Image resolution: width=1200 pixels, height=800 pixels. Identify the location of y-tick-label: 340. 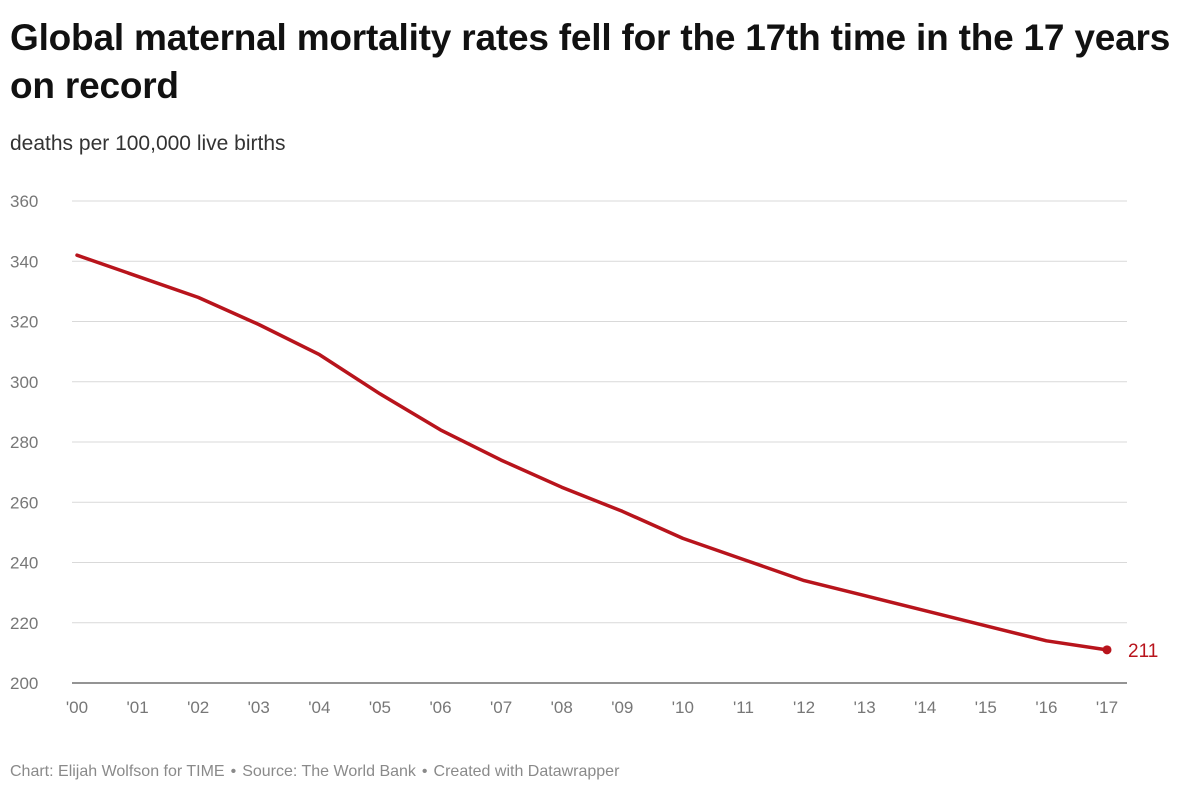
(24, 261).